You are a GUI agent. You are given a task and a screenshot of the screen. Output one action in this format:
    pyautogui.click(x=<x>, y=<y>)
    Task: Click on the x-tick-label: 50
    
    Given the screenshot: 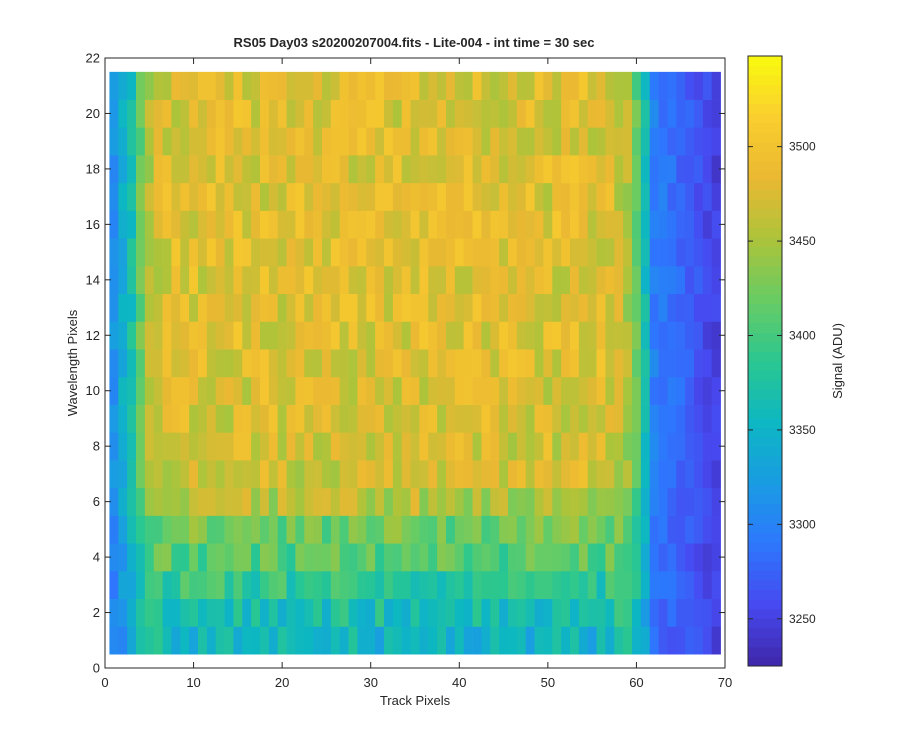 What is the action you would take?
    pyautogui.click(x=548, y=682)
    